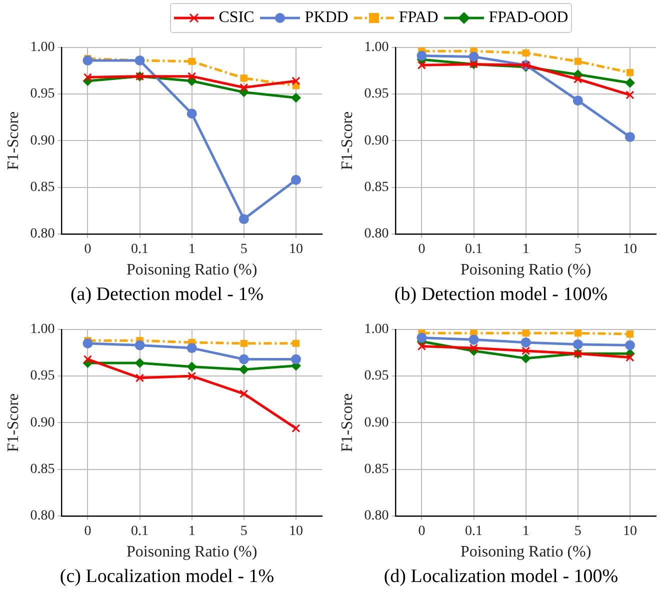 The height and width of the screenshot is (612, 668). Describe the element at coordinates (501, 577) in the screenshot. I see `text: (d) Localization model - 100%` at that location.